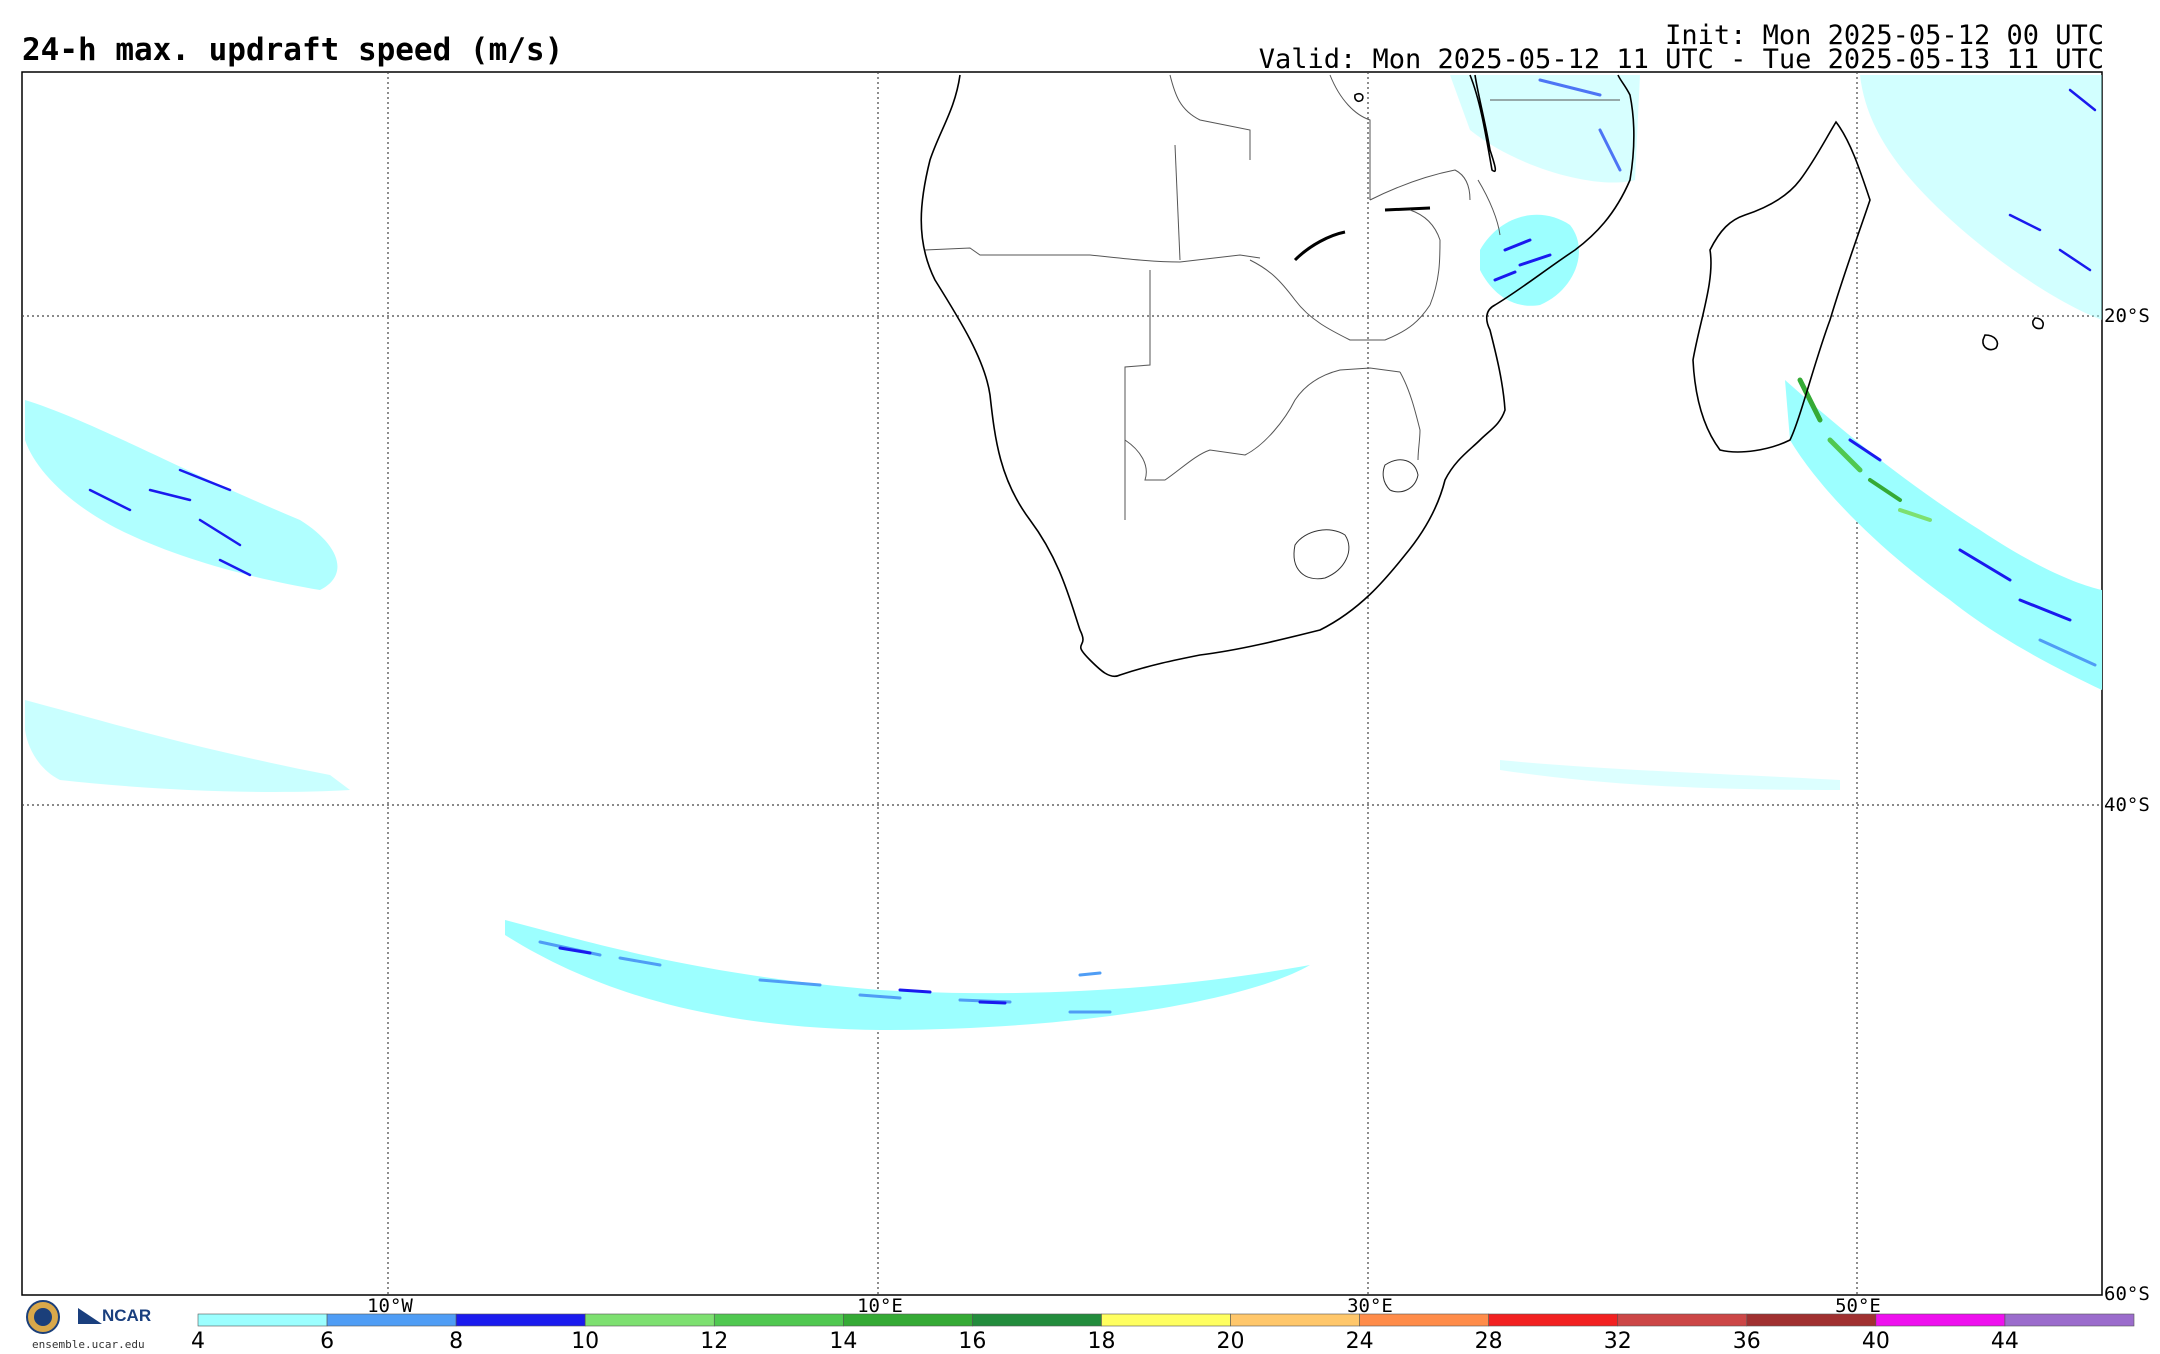 The image size is (2160, 1354). Describe the element at coordinates (1321, 554) in the screenshot. I see `lesotho-outline` at that location.